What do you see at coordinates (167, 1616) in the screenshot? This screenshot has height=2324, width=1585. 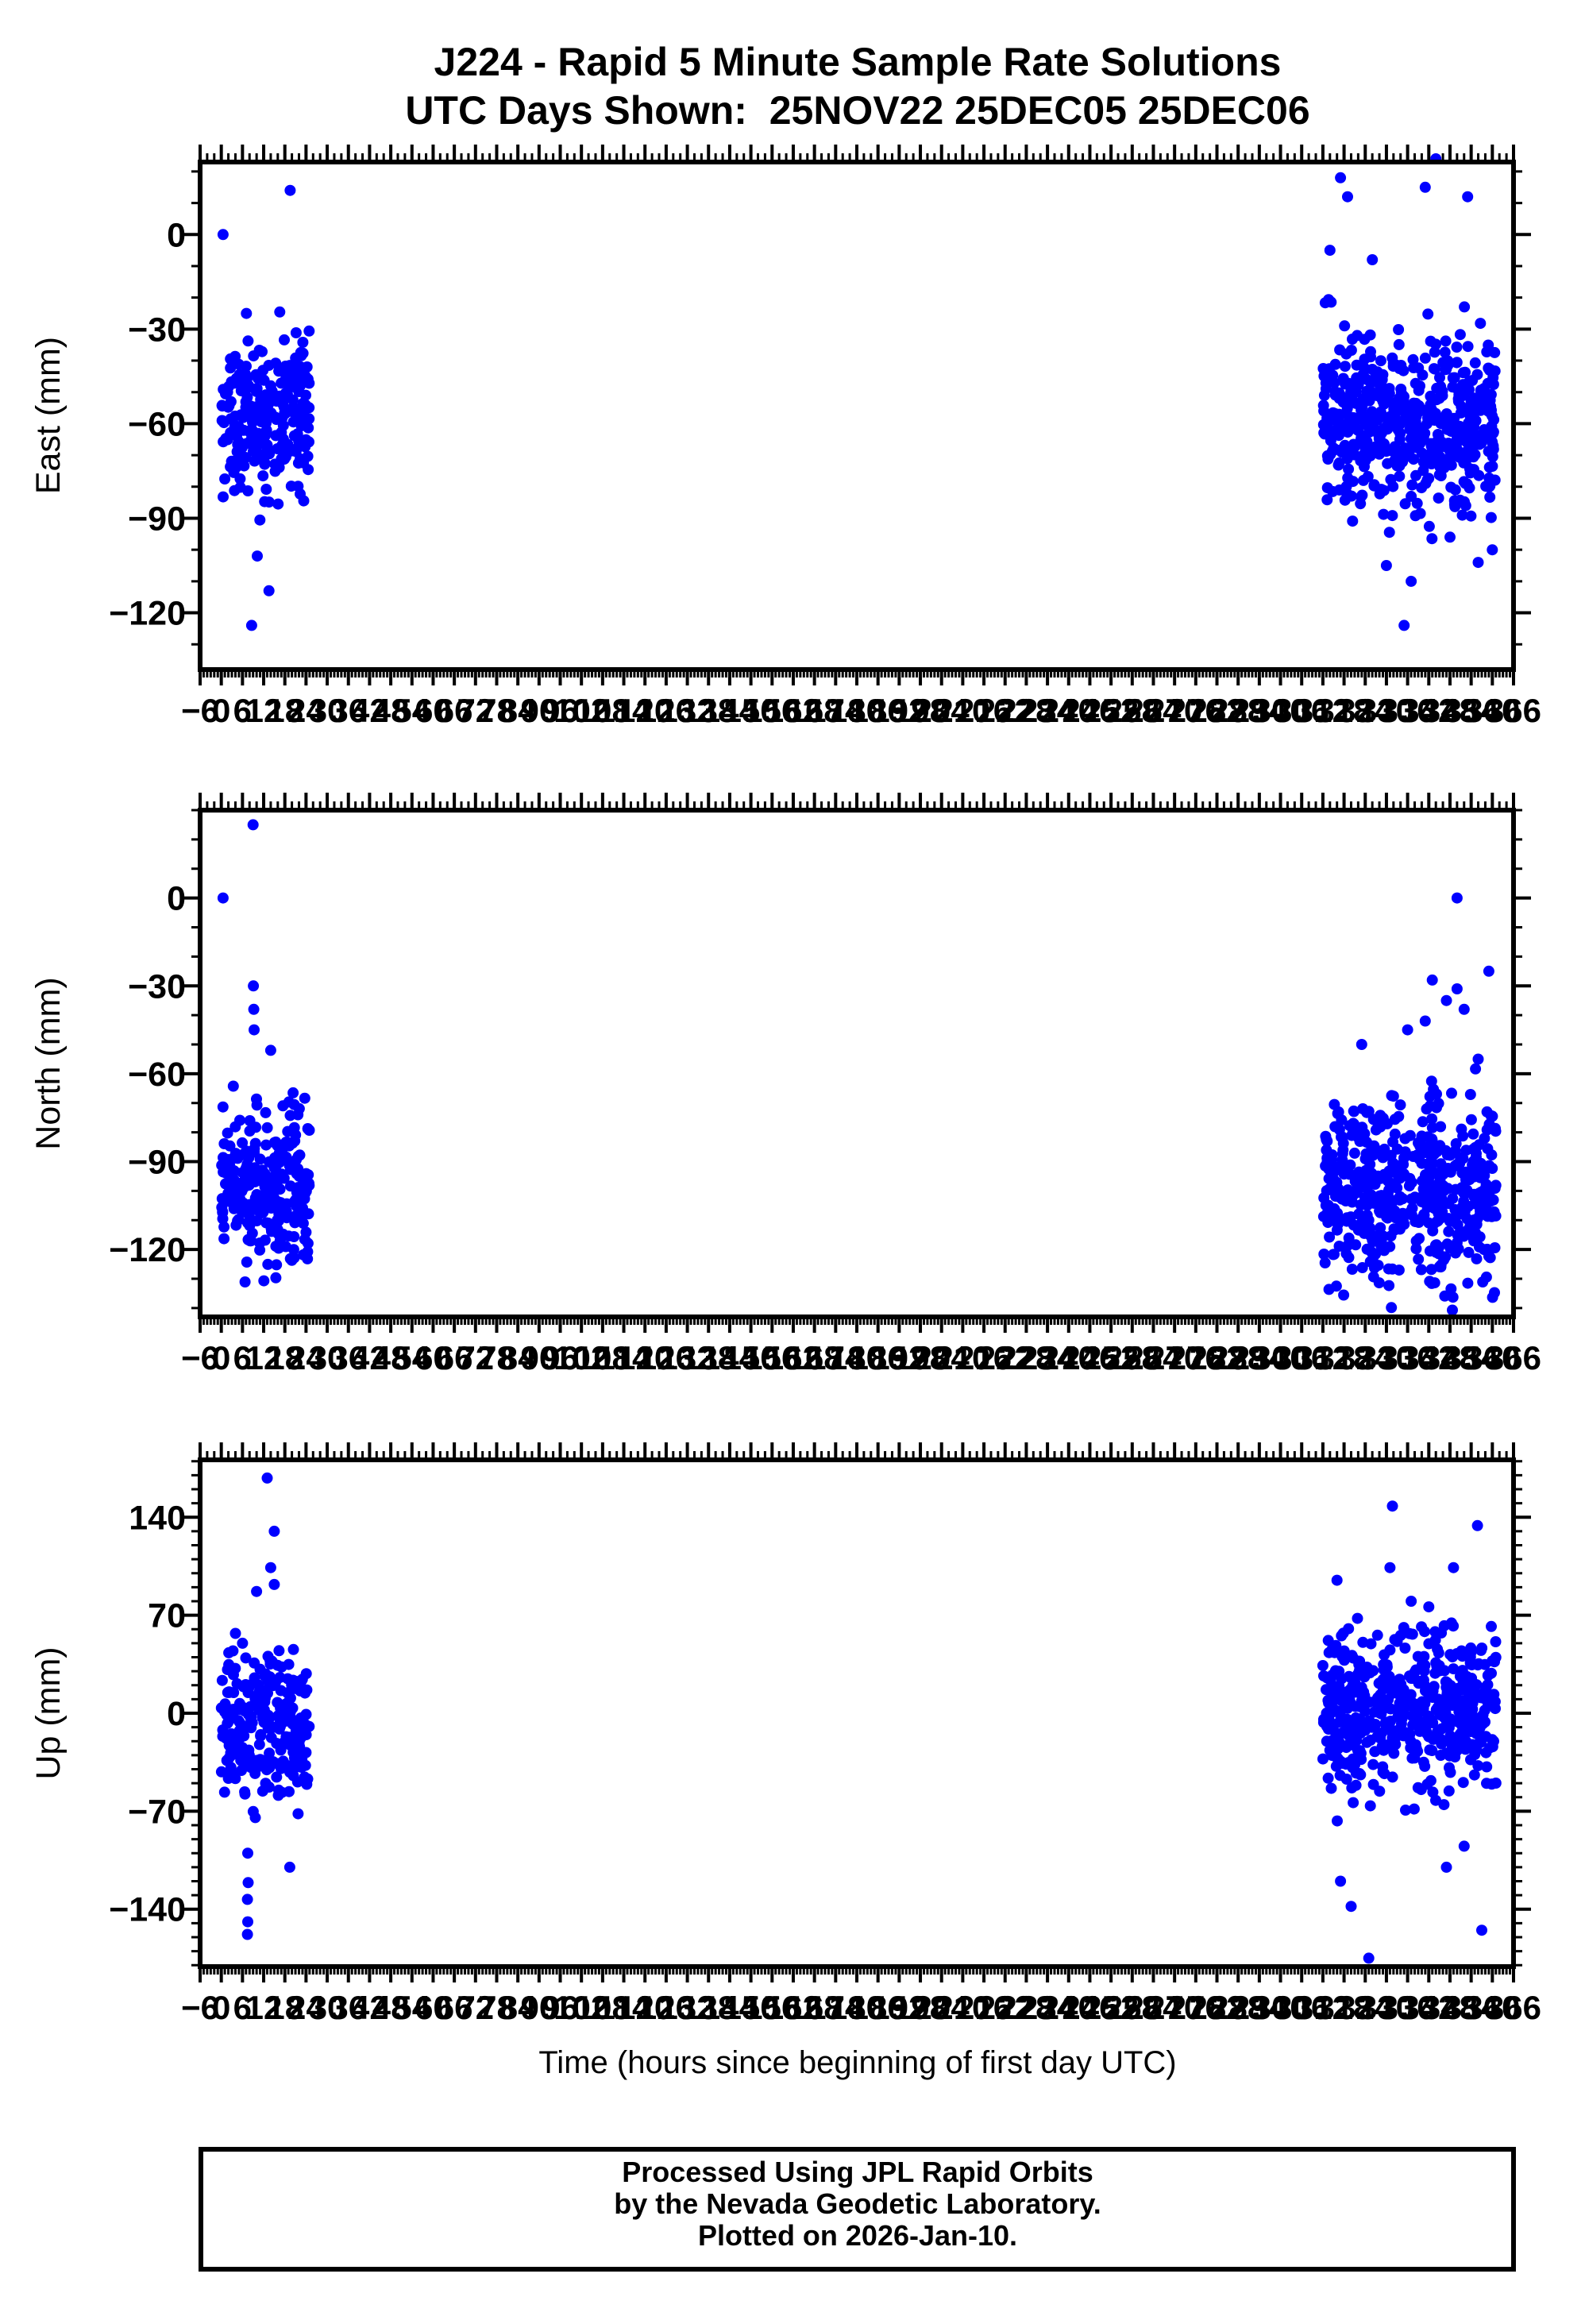 I see `y-tick-label: 70` at bounding box center [167, 1616].